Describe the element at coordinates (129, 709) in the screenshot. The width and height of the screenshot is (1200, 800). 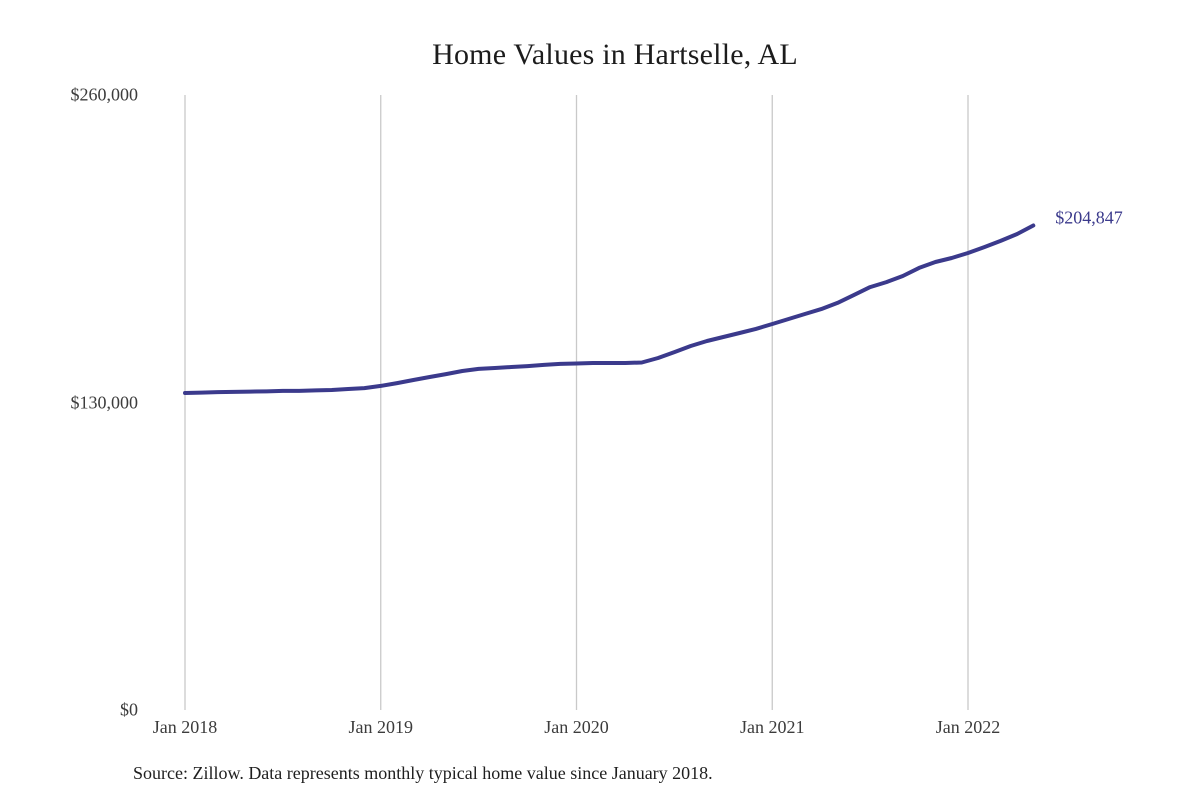
I see `y-tick-label: $0` at that location.